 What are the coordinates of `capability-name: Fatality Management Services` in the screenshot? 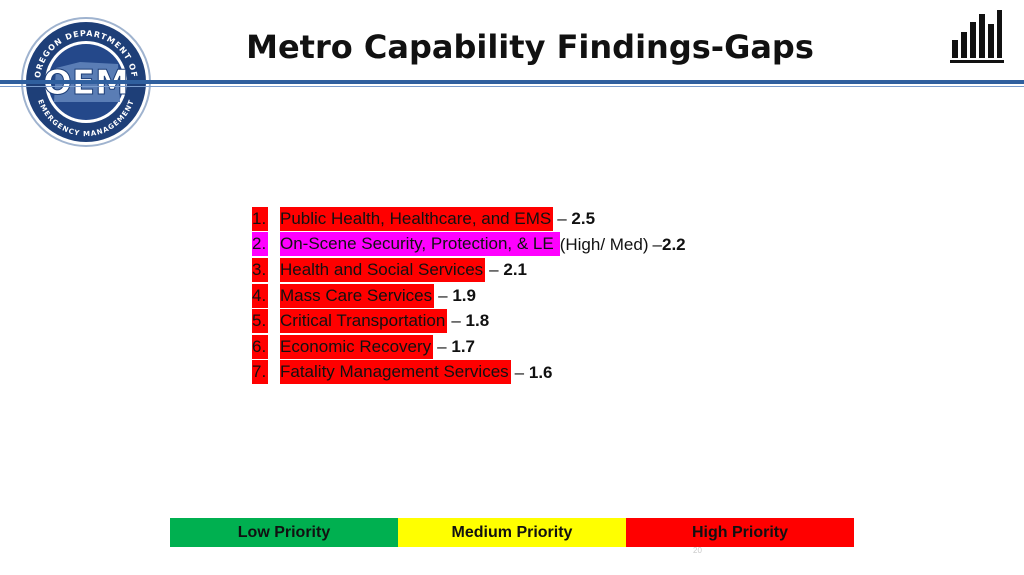 It's located at (395, 372).